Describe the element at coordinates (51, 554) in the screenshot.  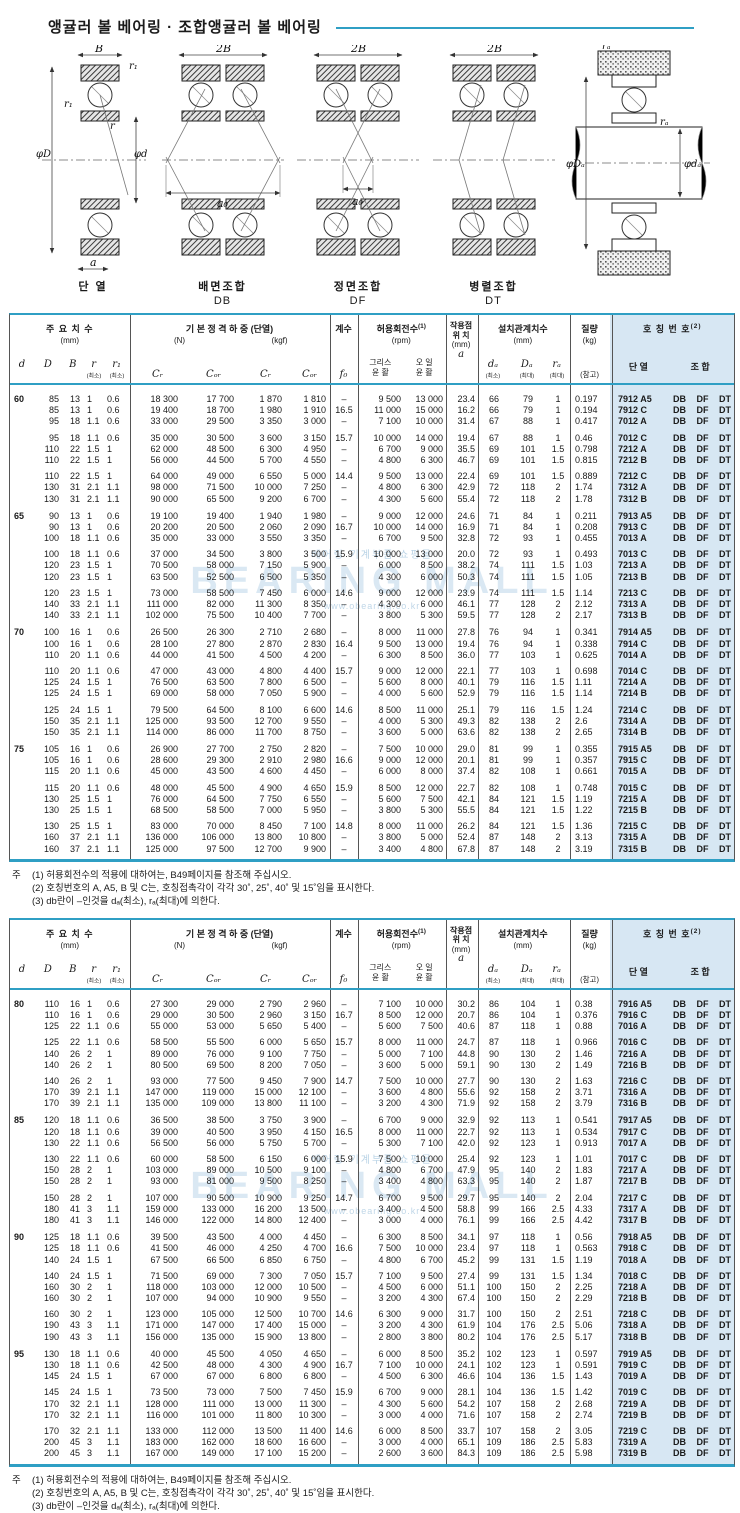
I see `cell-D: 100` at that location.